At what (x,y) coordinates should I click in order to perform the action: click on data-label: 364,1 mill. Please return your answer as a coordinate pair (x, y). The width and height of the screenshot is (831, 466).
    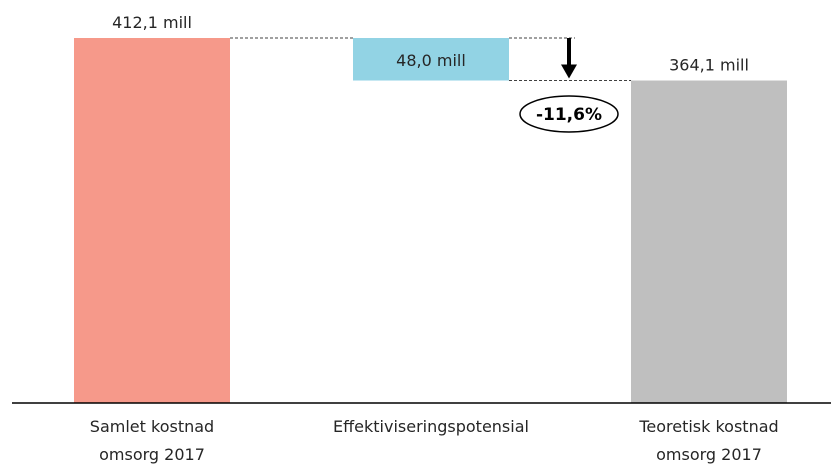
    Looking at the image, I should click on (709, 65).